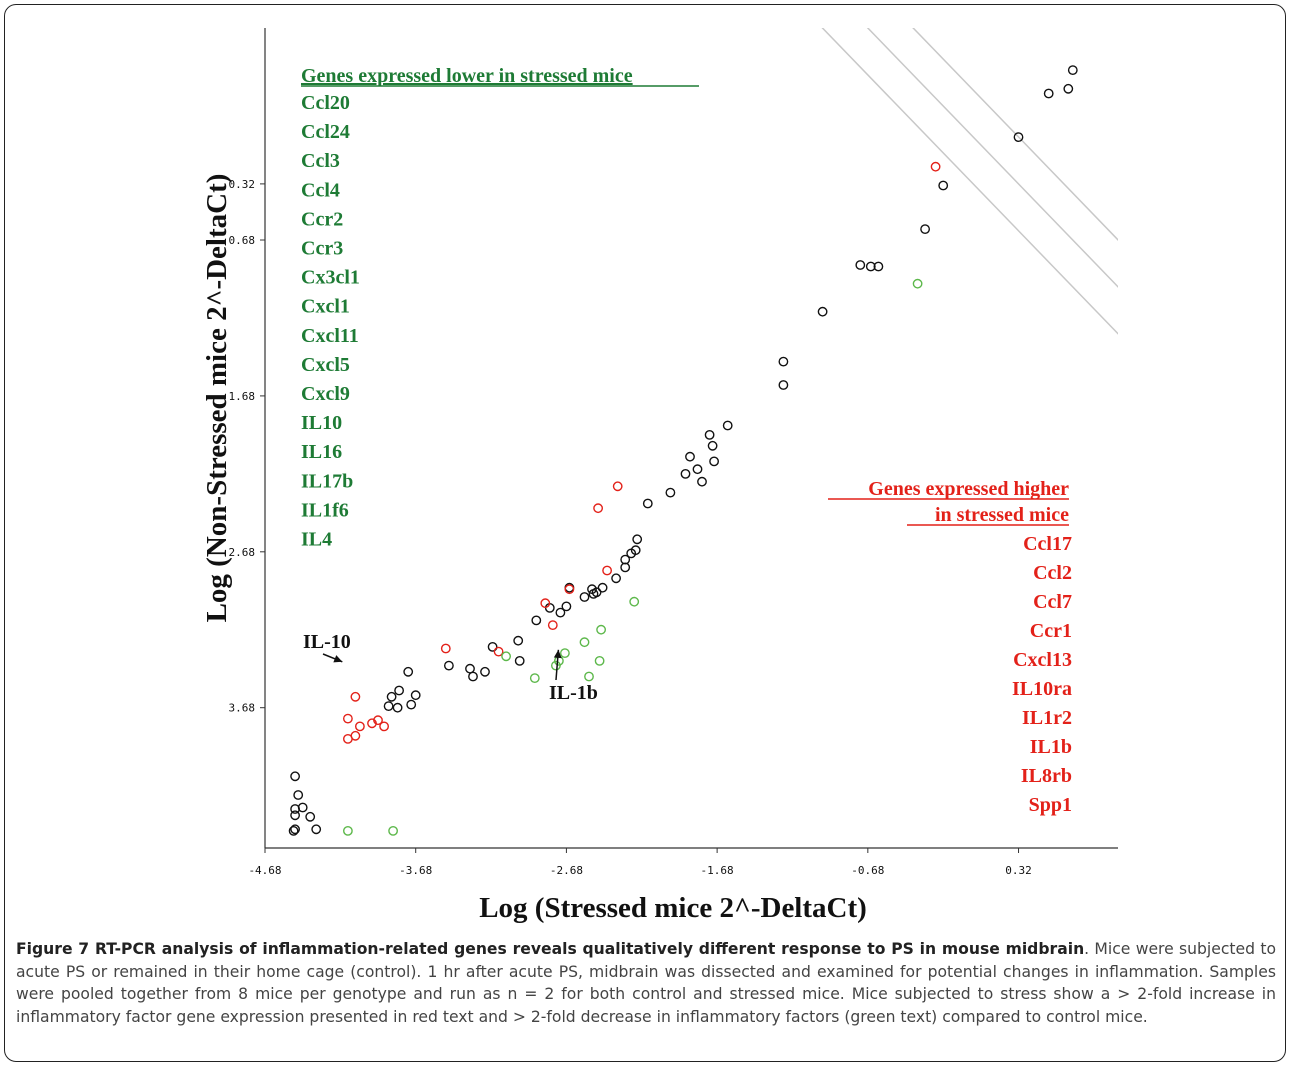 Image resolution: width=1290 pixels, height=1068 pixels. What do you see at coordinates (573, 693) in the screenshot?
I see `annotation-il-1b: IL-1b` at bounding box center [573, 693].